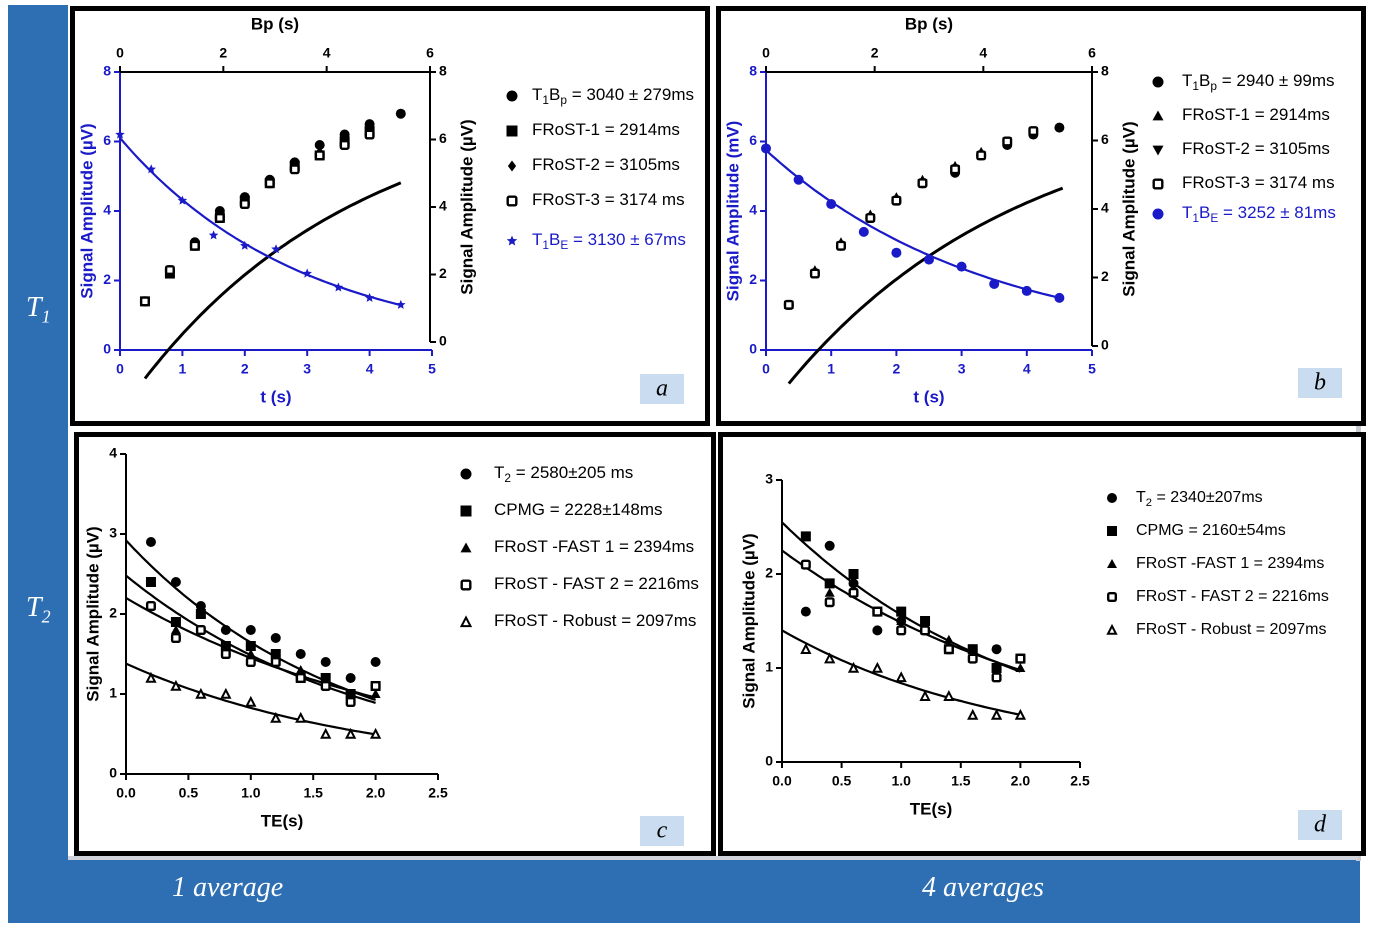 The height and width of the screenshot is (940, 1373). Describe the element at coordinates (1092, 369) in the screenshot. I see `chart-b-x-tick-label: 5` at that location.